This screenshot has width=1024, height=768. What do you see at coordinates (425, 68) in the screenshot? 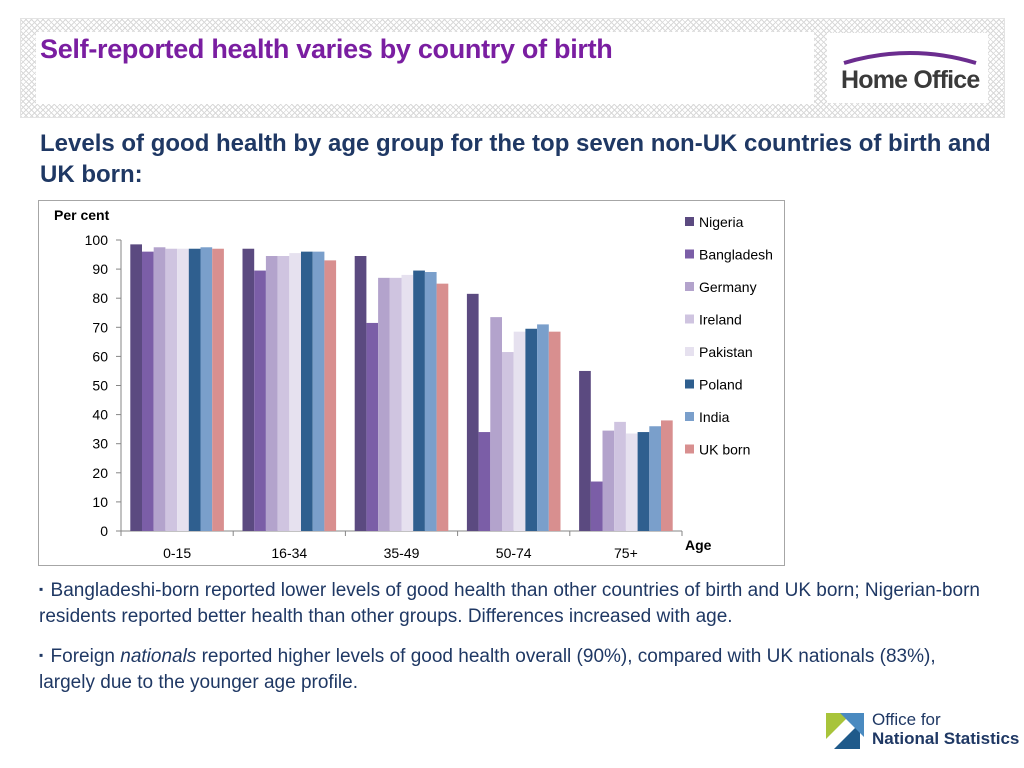
I see `title-box` at bounding box center [425, 68].